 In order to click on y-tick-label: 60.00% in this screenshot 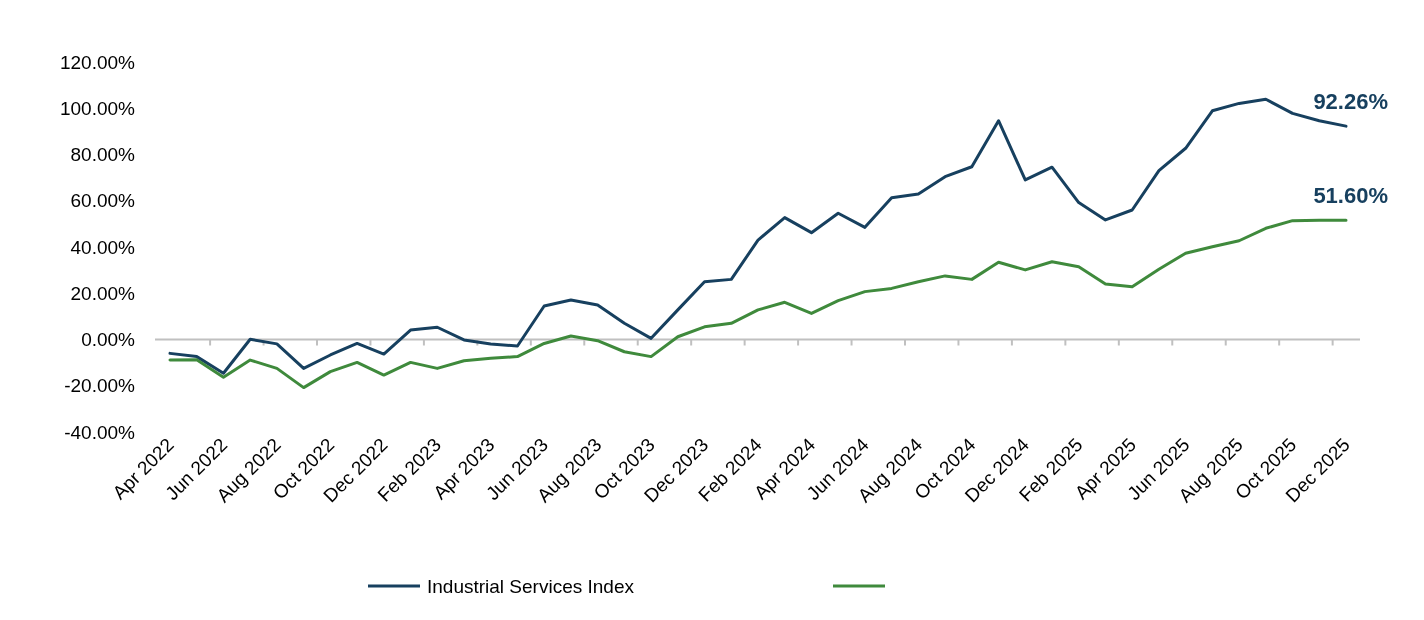, I will do `click(103, 201)`.